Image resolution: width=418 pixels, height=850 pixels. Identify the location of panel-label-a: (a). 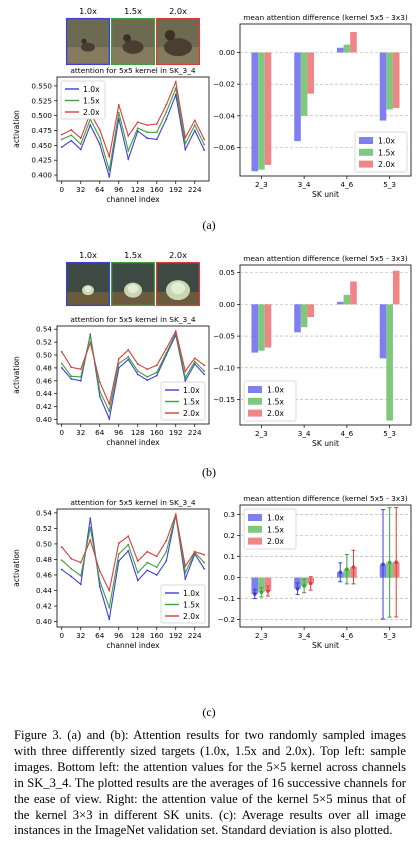
(209, 225).